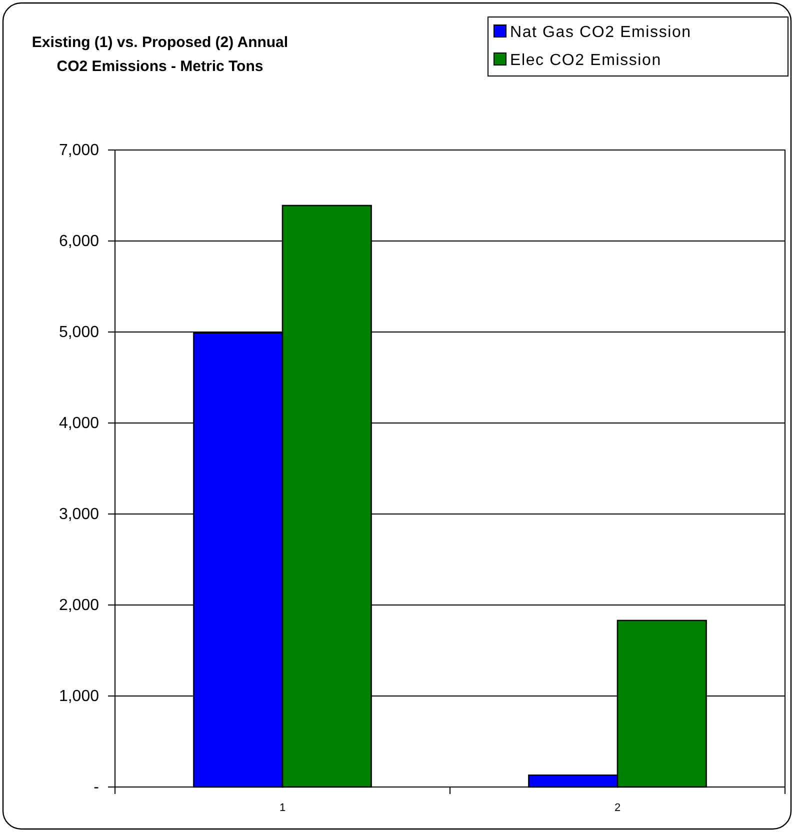 The width and height of the screenshot is (794, 832). What do you see at coordinates (586, 60) in the screenshot?
I see `legend-label: Elec CO2 Emission` at bounding box center [586, 60].